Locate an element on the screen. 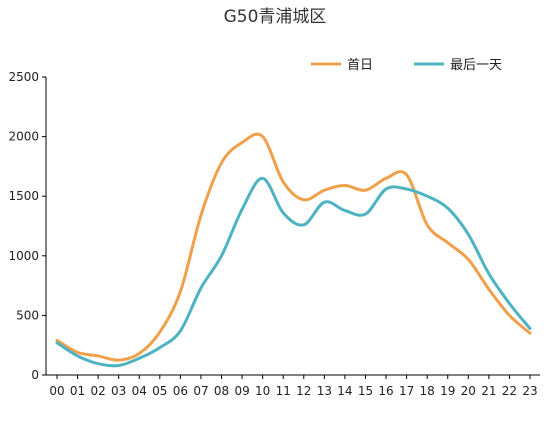 This screenshot has height=423, width=550. x-tick-label: 20 is located at coordinates (468, 391).